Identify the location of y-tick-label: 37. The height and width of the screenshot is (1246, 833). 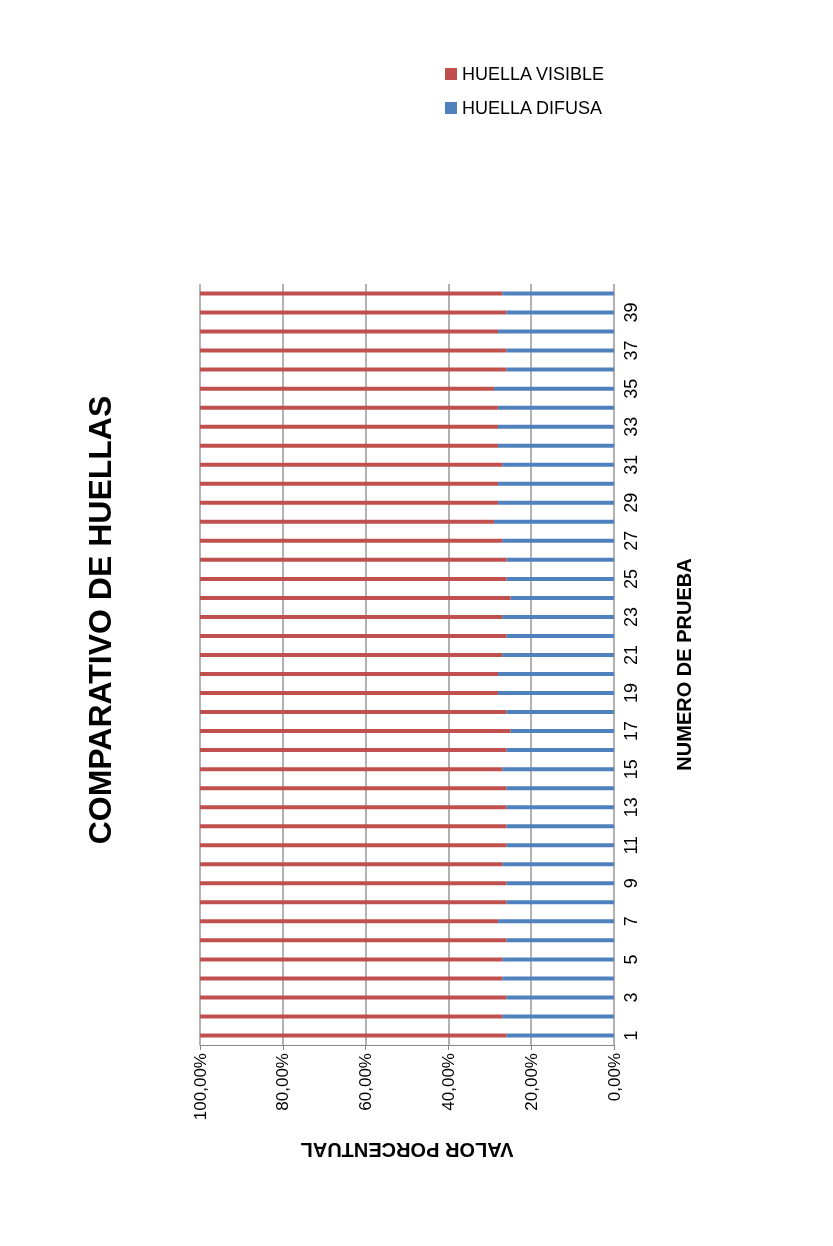
(631, 350).